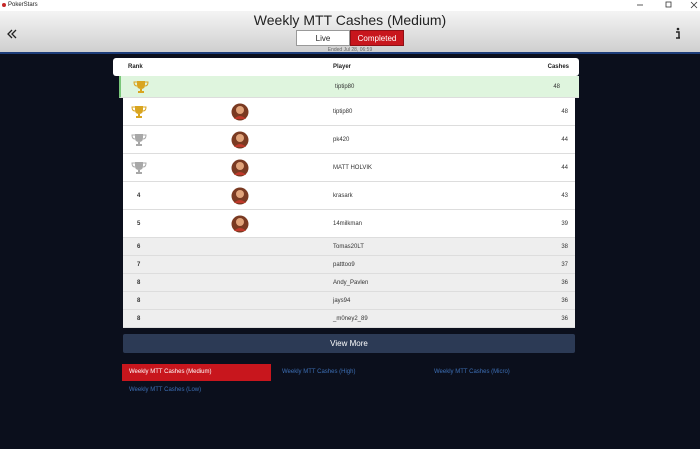 This screenshot has width=700, height=449. What do you see at coordinates (344, 265) in the screenshot?
I see `player-name: patttoo9` at bounding box center [344, 265].